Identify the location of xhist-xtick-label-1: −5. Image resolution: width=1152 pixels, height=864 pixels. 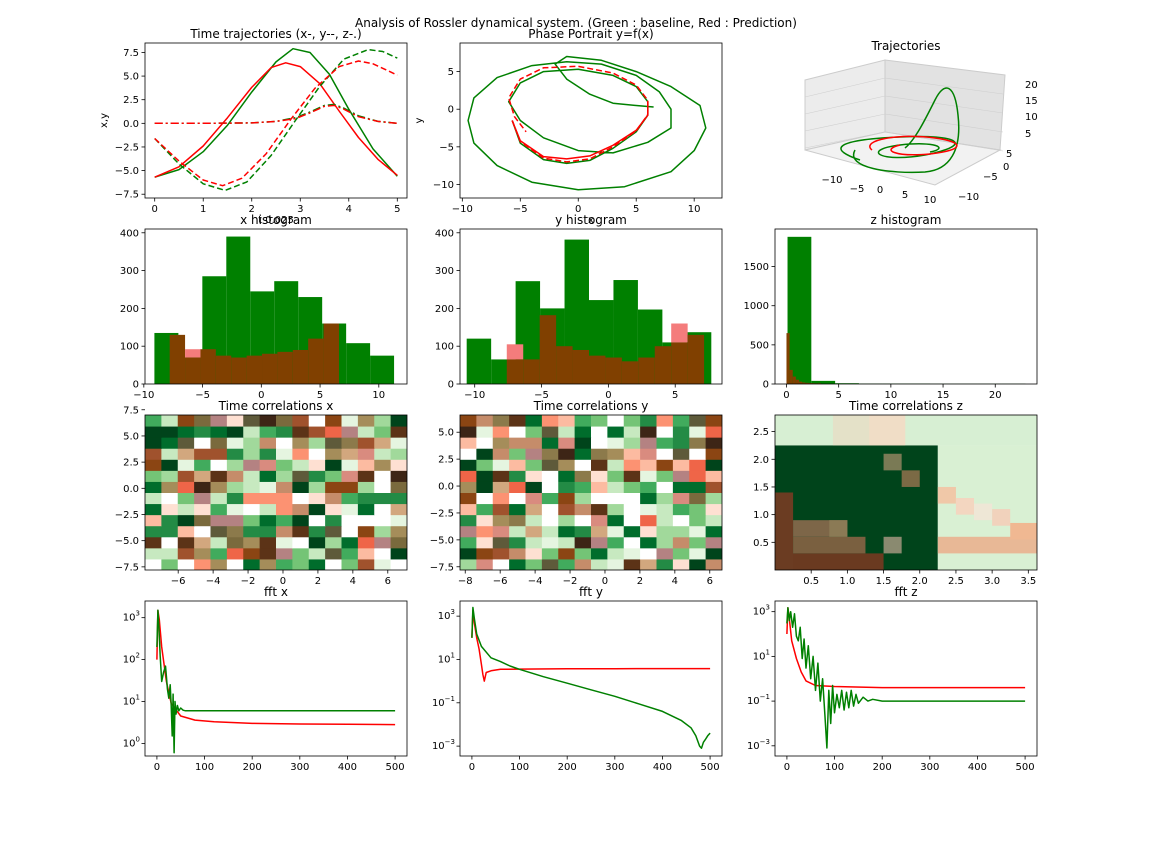
(202, 395).